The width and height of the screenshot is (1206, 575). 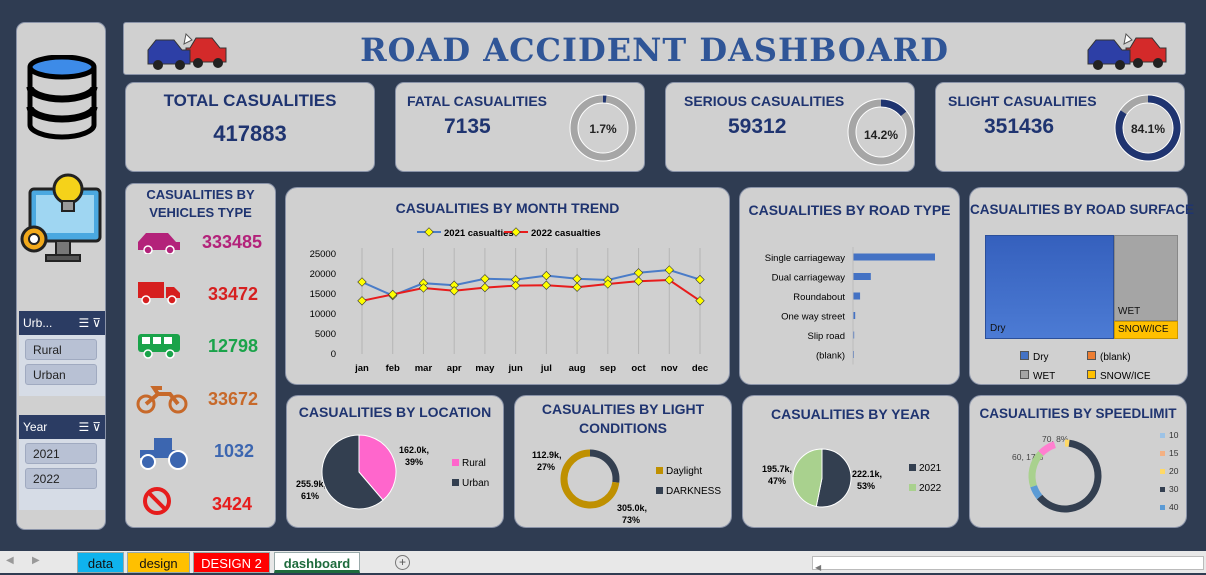 I want to click on daylight-label-2: 73%, so click(x=631, y=520).